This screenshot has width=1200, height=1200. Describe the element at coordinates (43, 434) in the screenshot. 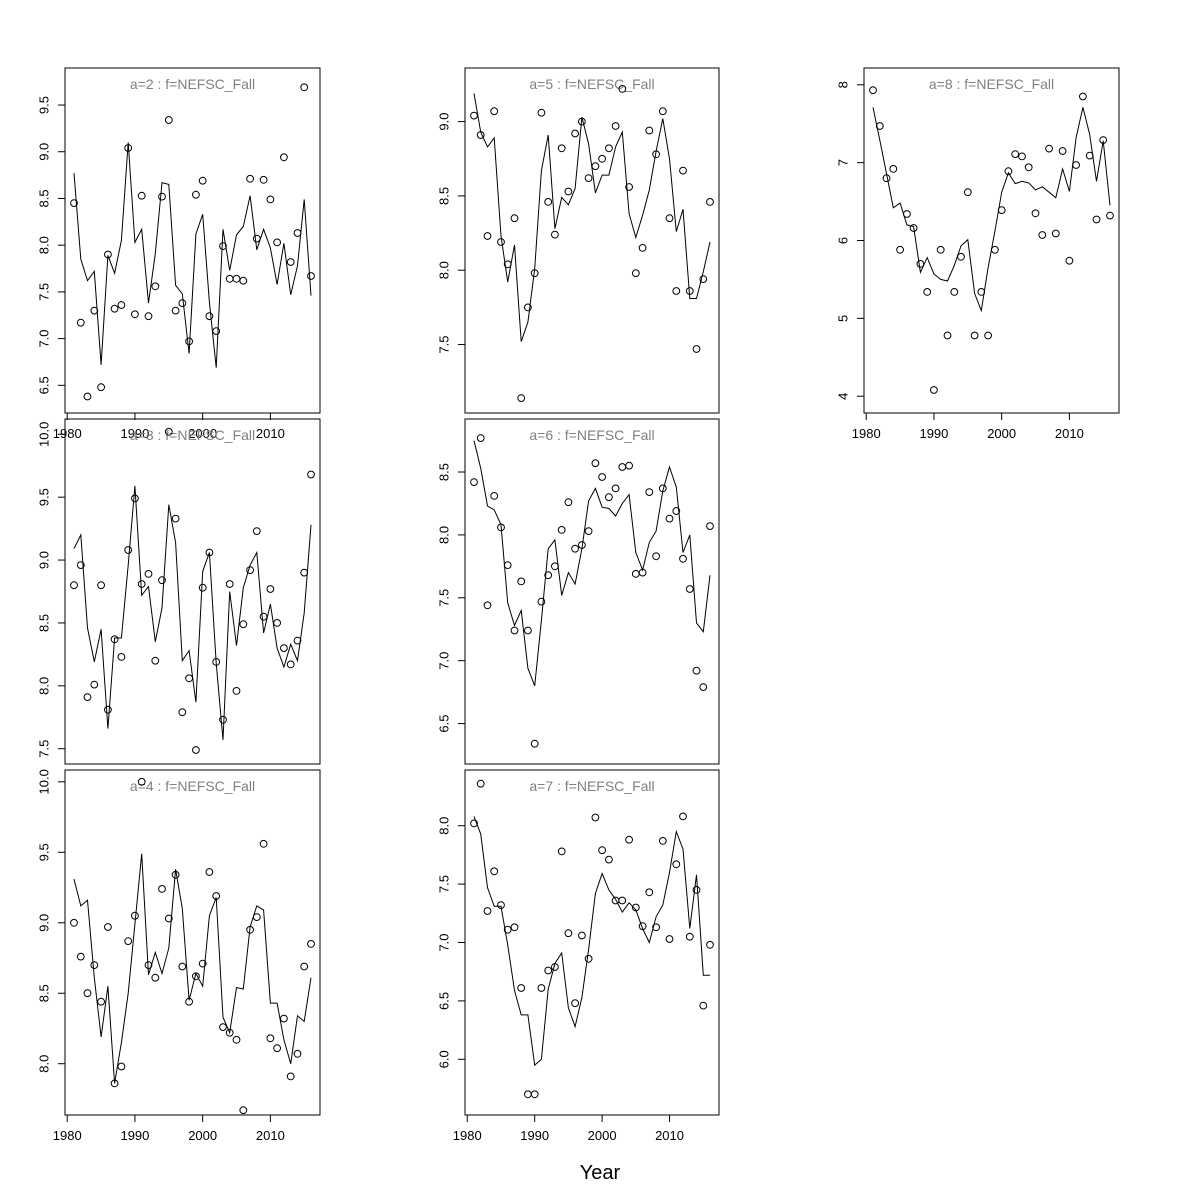

I see `y-tick-label: 10.0` at that location.